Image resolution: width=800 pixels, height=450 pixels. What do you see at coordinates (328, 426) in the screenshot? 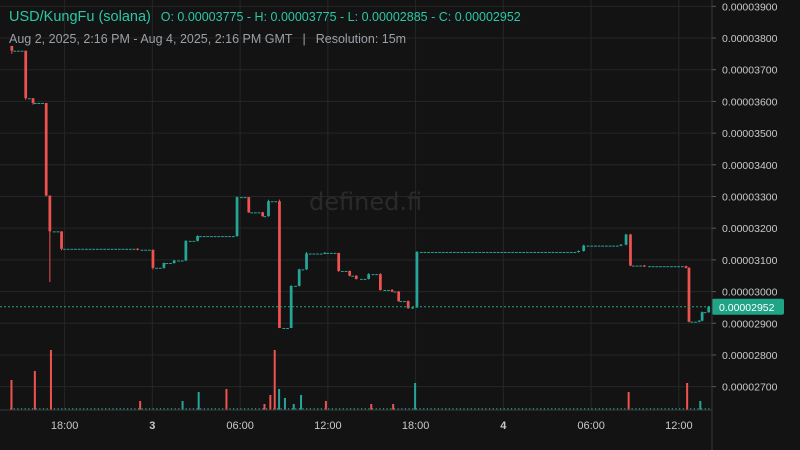
I see `x-tick-label: 12:00` at bounding box center [328, 426].